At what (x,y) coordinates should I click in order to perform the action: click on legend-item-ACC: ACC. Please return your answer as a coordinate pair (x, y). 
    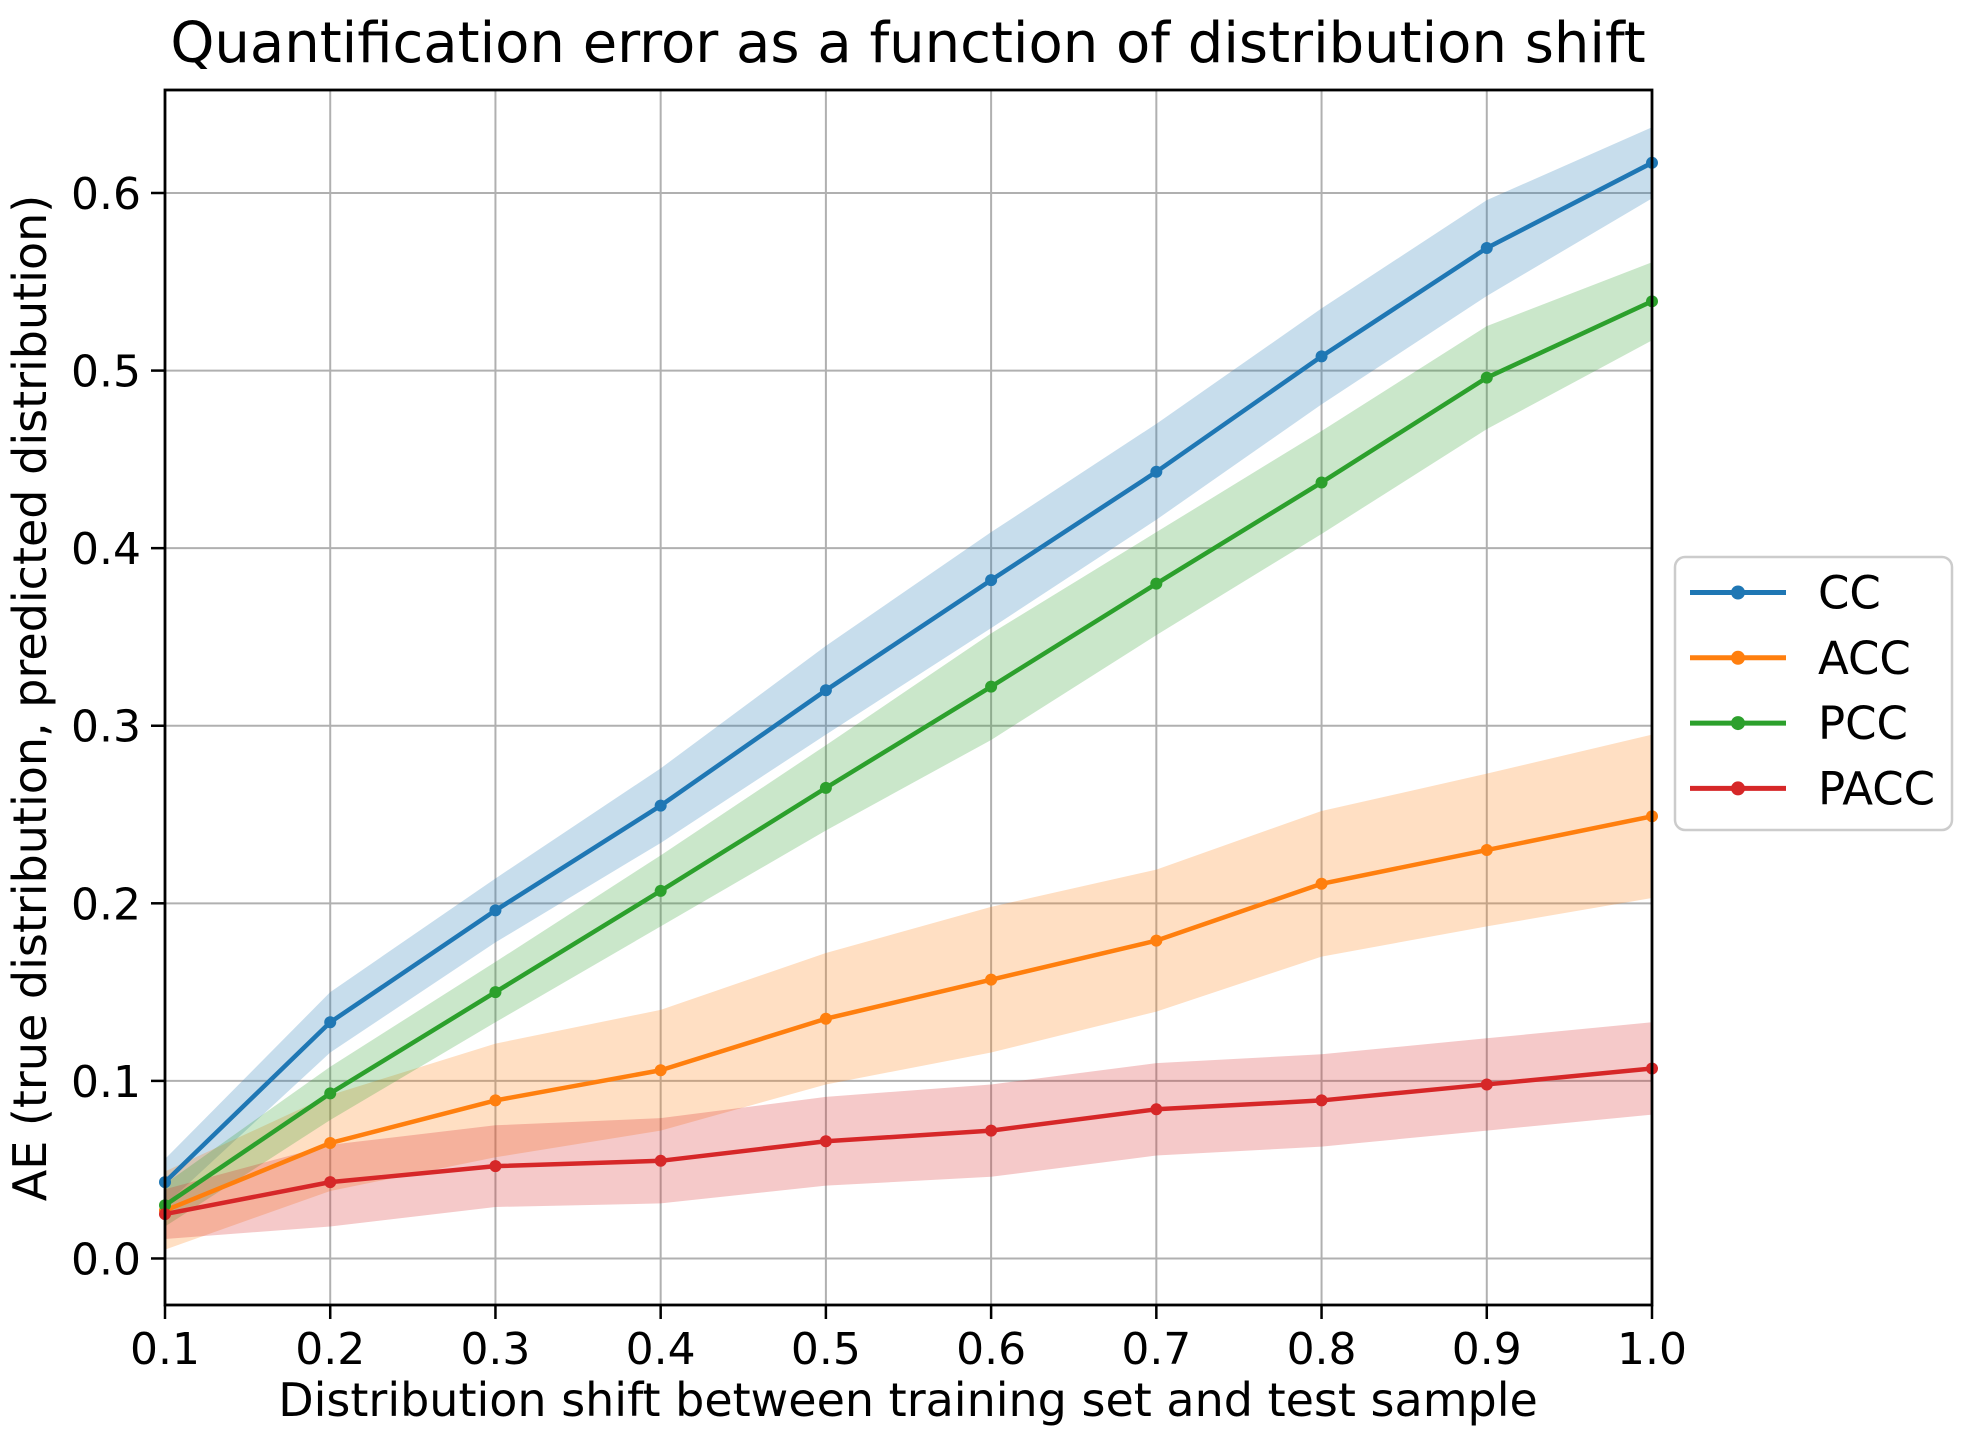
    Looking at the image, I should click on (1800, 658).